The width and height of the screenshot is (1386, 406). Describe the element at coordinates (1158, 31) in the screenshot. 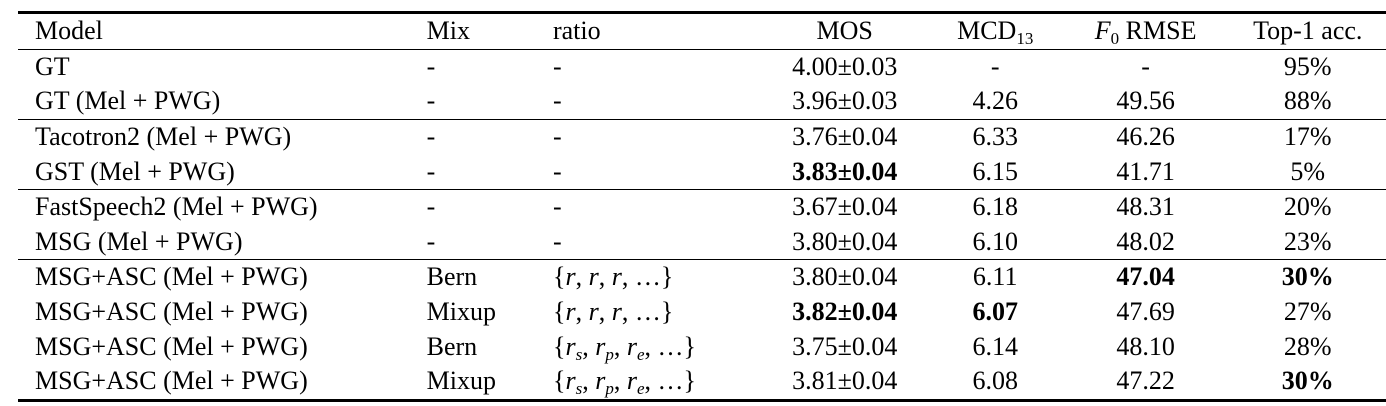

I see `cell-text: RMSE` at that location.